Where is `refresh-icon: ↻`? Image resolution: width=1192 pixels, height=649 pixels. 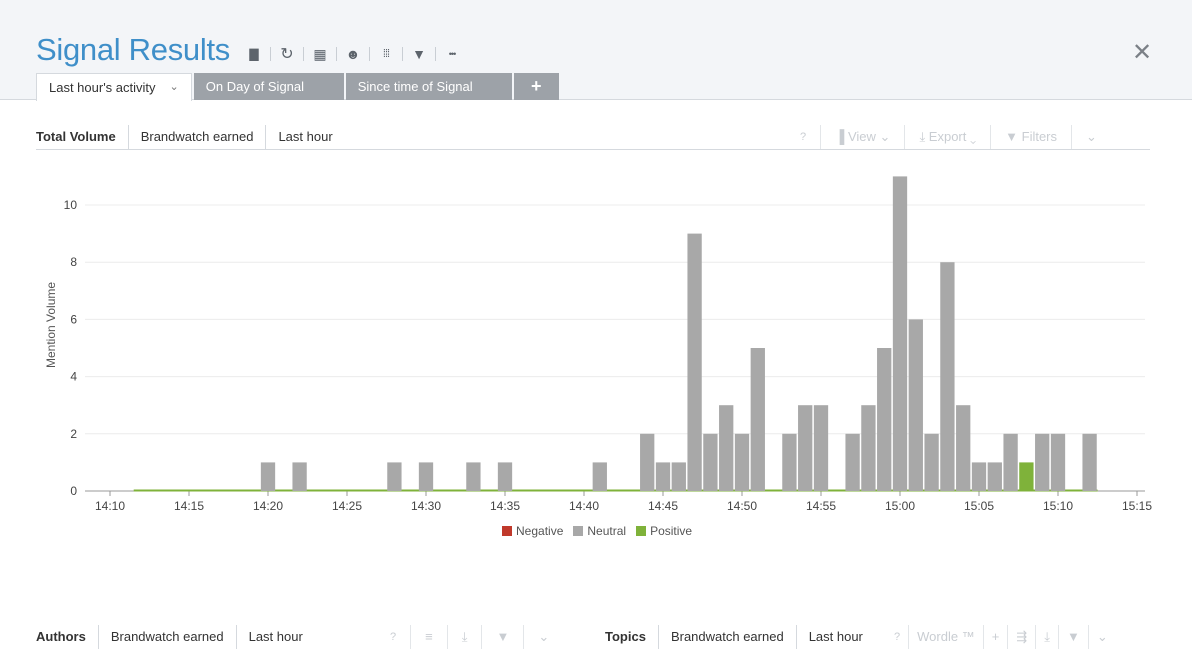 refresh-icon: ↻ is located at coordinates (287, 54).